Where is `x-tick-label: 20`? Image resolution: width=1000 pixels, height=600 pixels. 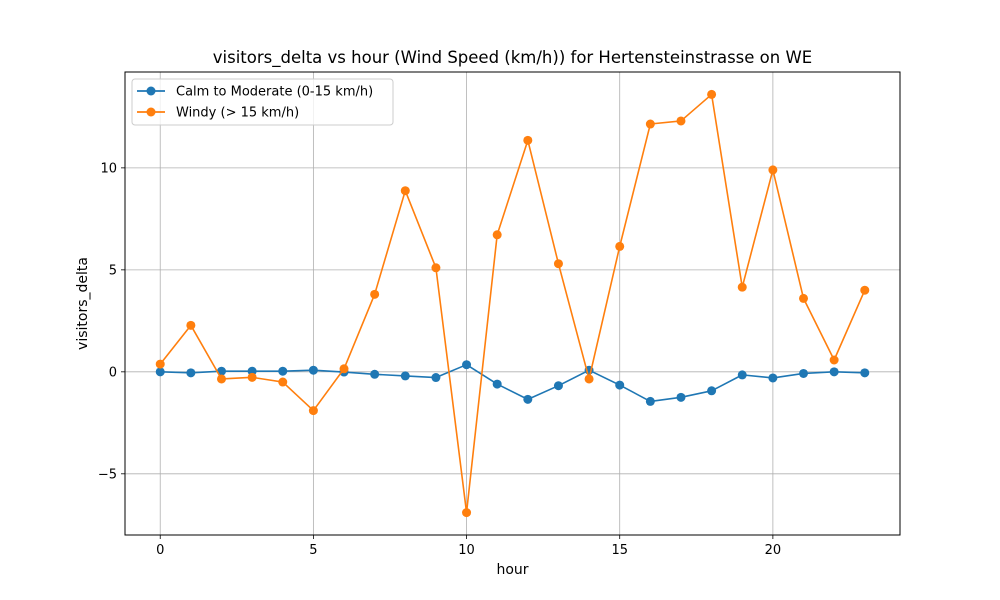 x-tick-label: 20 is located at coordinates (773, 550).